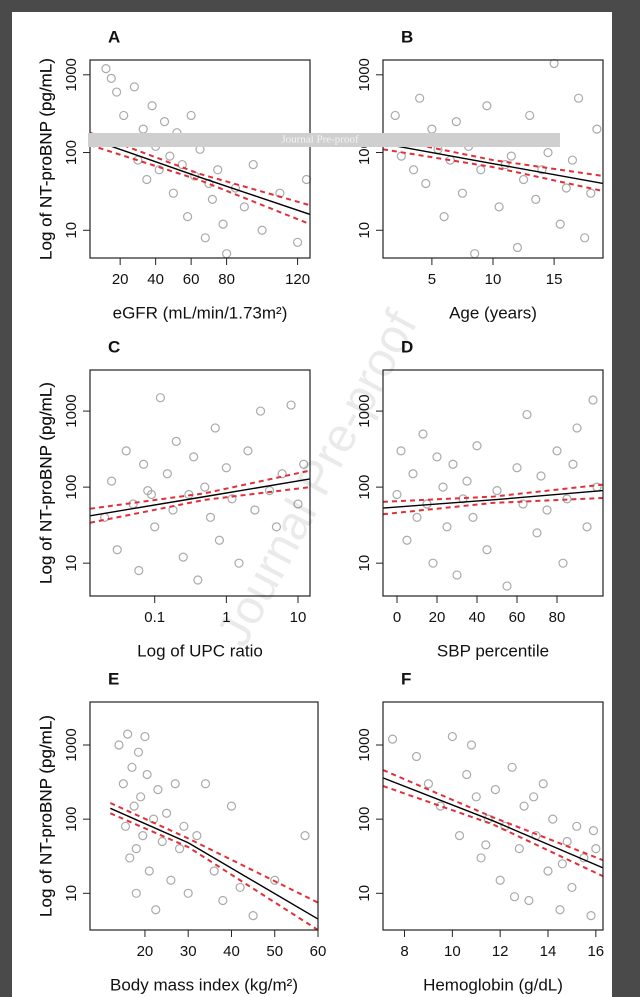  Describe the element at coordinates (154, 617) in the screenshot. I see `x-tick-label: 0.1` at that location.